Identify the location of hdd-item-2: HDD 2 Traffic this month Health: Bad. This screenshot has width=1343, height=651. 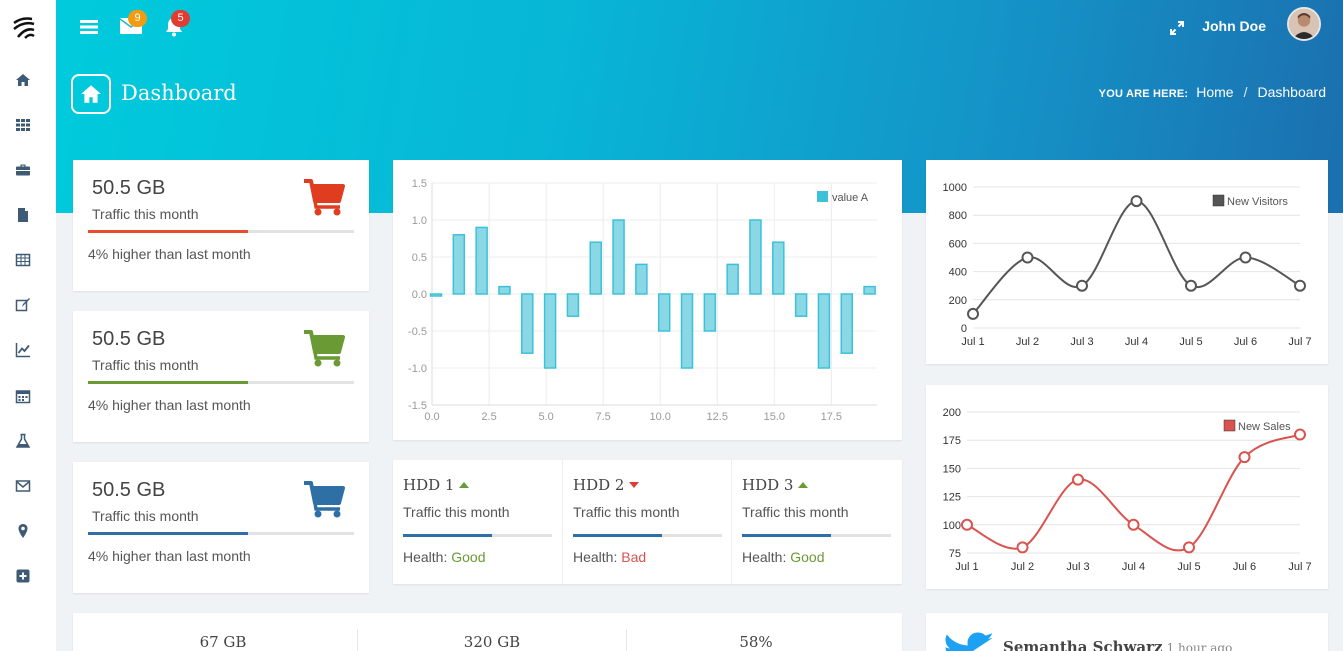
(646, 522).